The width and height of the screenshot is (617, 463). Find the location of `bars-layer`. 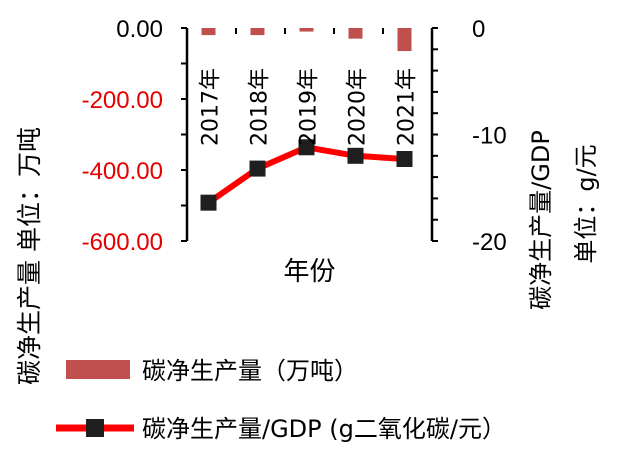

bars-layer is located at coordinates (306, 40).